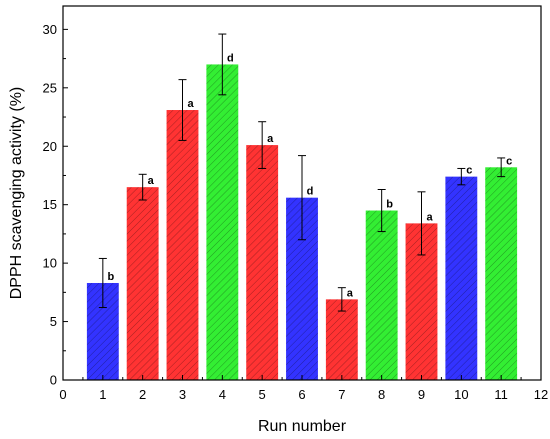 Image resolution: width=550 pixels, height=439 pixels. Describe the element at coordinates (421, 394) in the screenshot. I see `x-tick-label: 9` at that location.